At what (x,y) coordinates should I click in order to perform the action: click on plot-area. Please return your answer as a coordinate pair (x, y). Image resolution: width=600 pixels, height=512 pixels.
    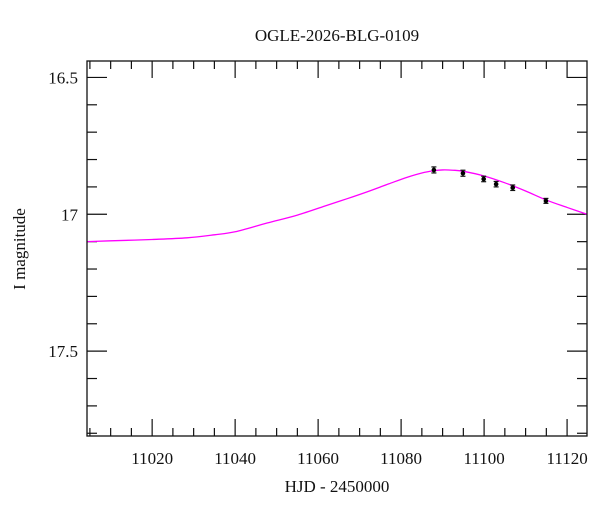
    Looking at the image, I should click on (337, 204).